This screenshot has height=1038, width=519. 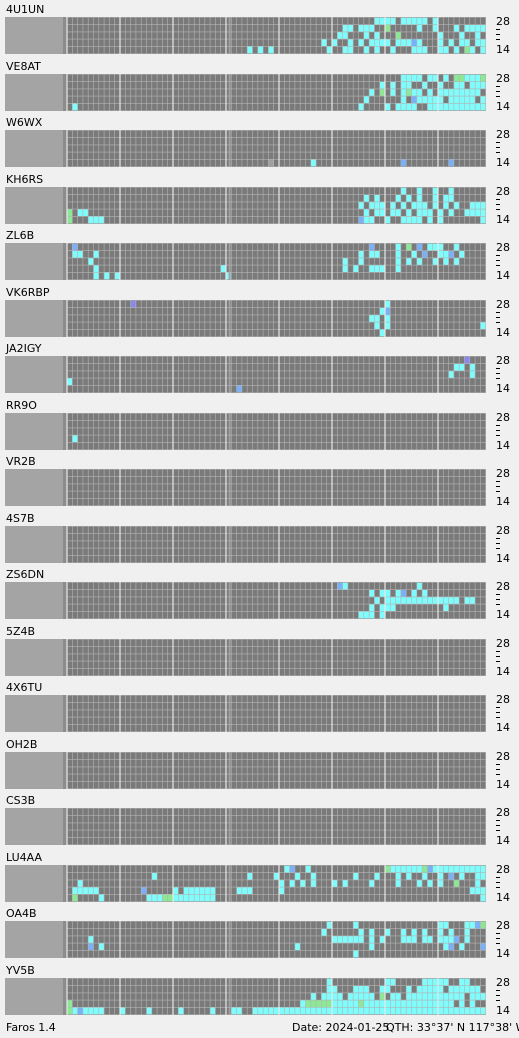 I want to click on beacon-panel: OH2B 28 14, so click(x=259, y=765).